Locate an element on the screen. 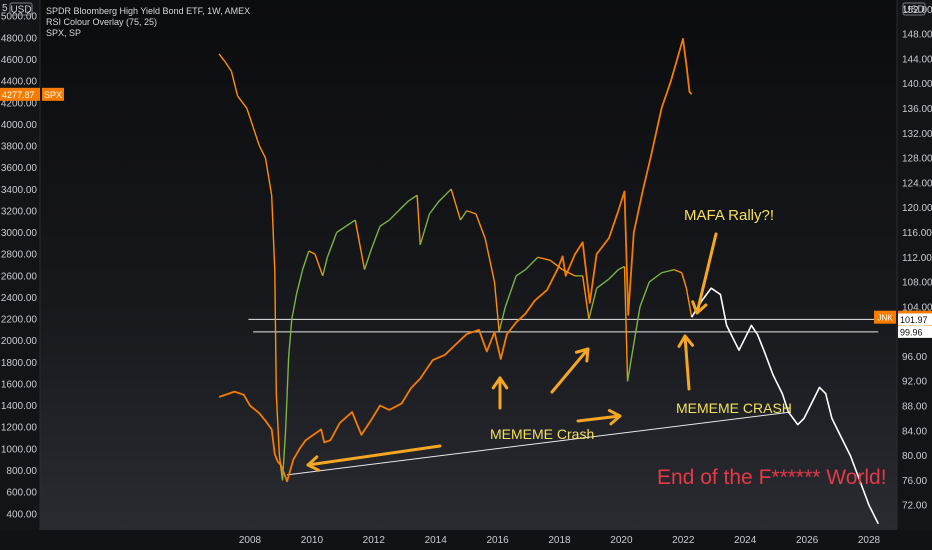 The image size is (932, 550). arrow-to-2020-low-head is located at coordinates (614, 417).